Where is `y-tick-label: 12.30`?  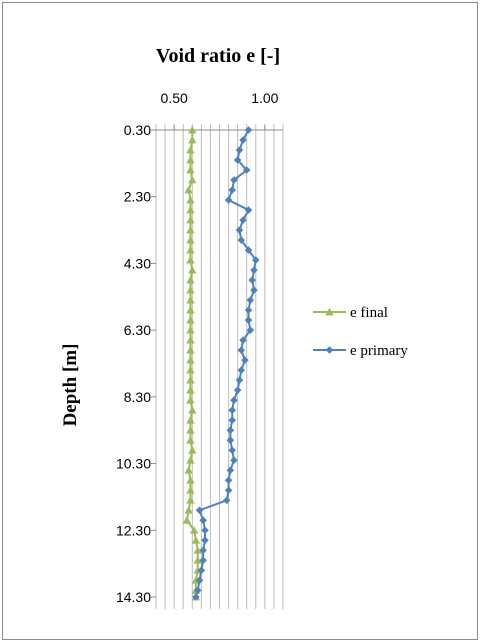
y-tick-label: 12.30 is located at coordinates (133, 530).